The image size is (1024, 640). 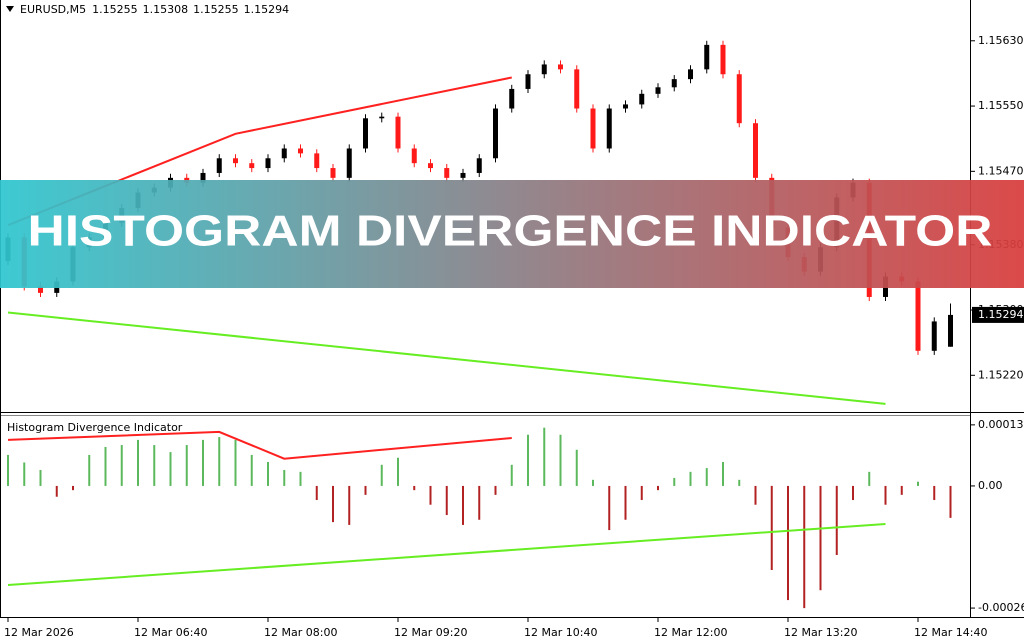 I want to click on indicator-title: Histogram Divergence Indicator, so click(x=95, y=427).